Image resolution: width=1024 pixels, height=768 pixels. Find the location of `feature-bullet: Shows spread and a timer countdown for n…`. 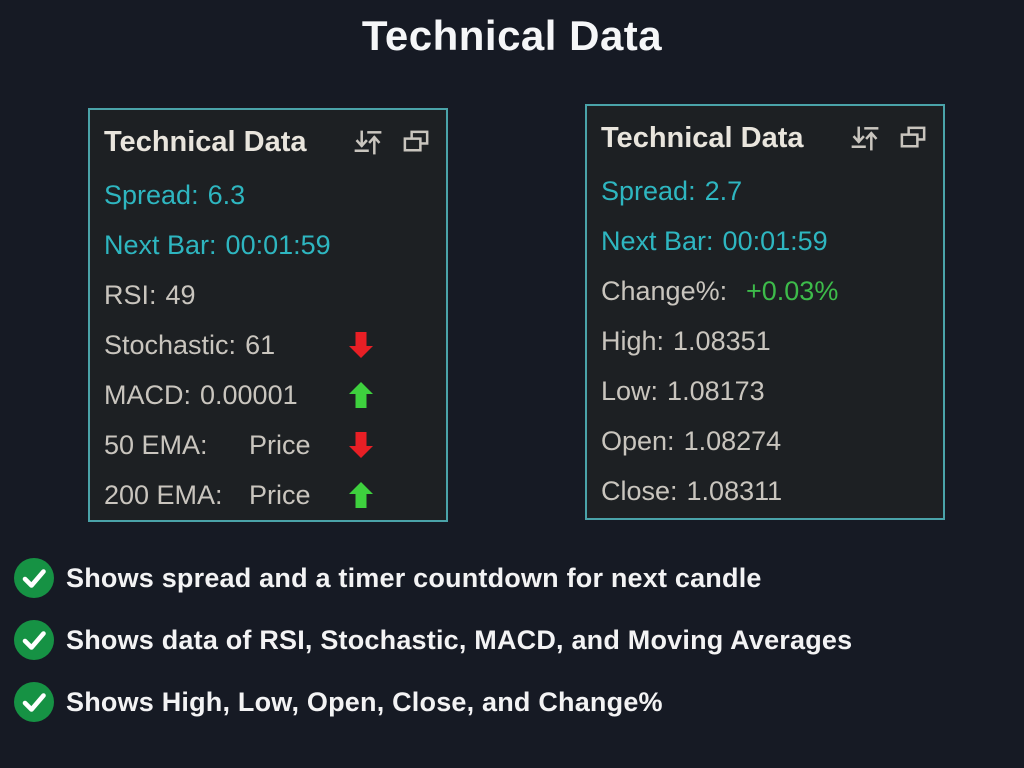

feature-bullet: Shows spread and a timer countdown for n… is located at coordinates (388, 578).